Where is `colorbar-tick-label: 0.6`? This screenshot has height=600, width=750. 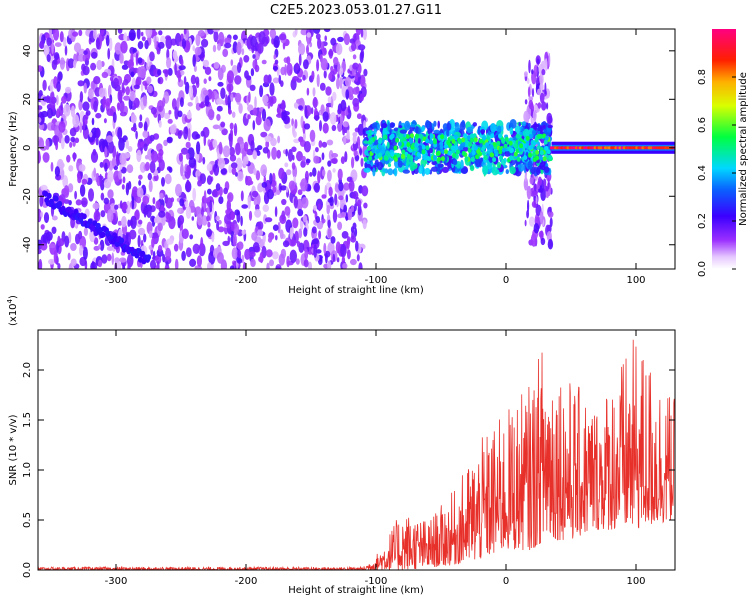
colorbar-tick-label: 0.6 is located at coordinates (702, 125).